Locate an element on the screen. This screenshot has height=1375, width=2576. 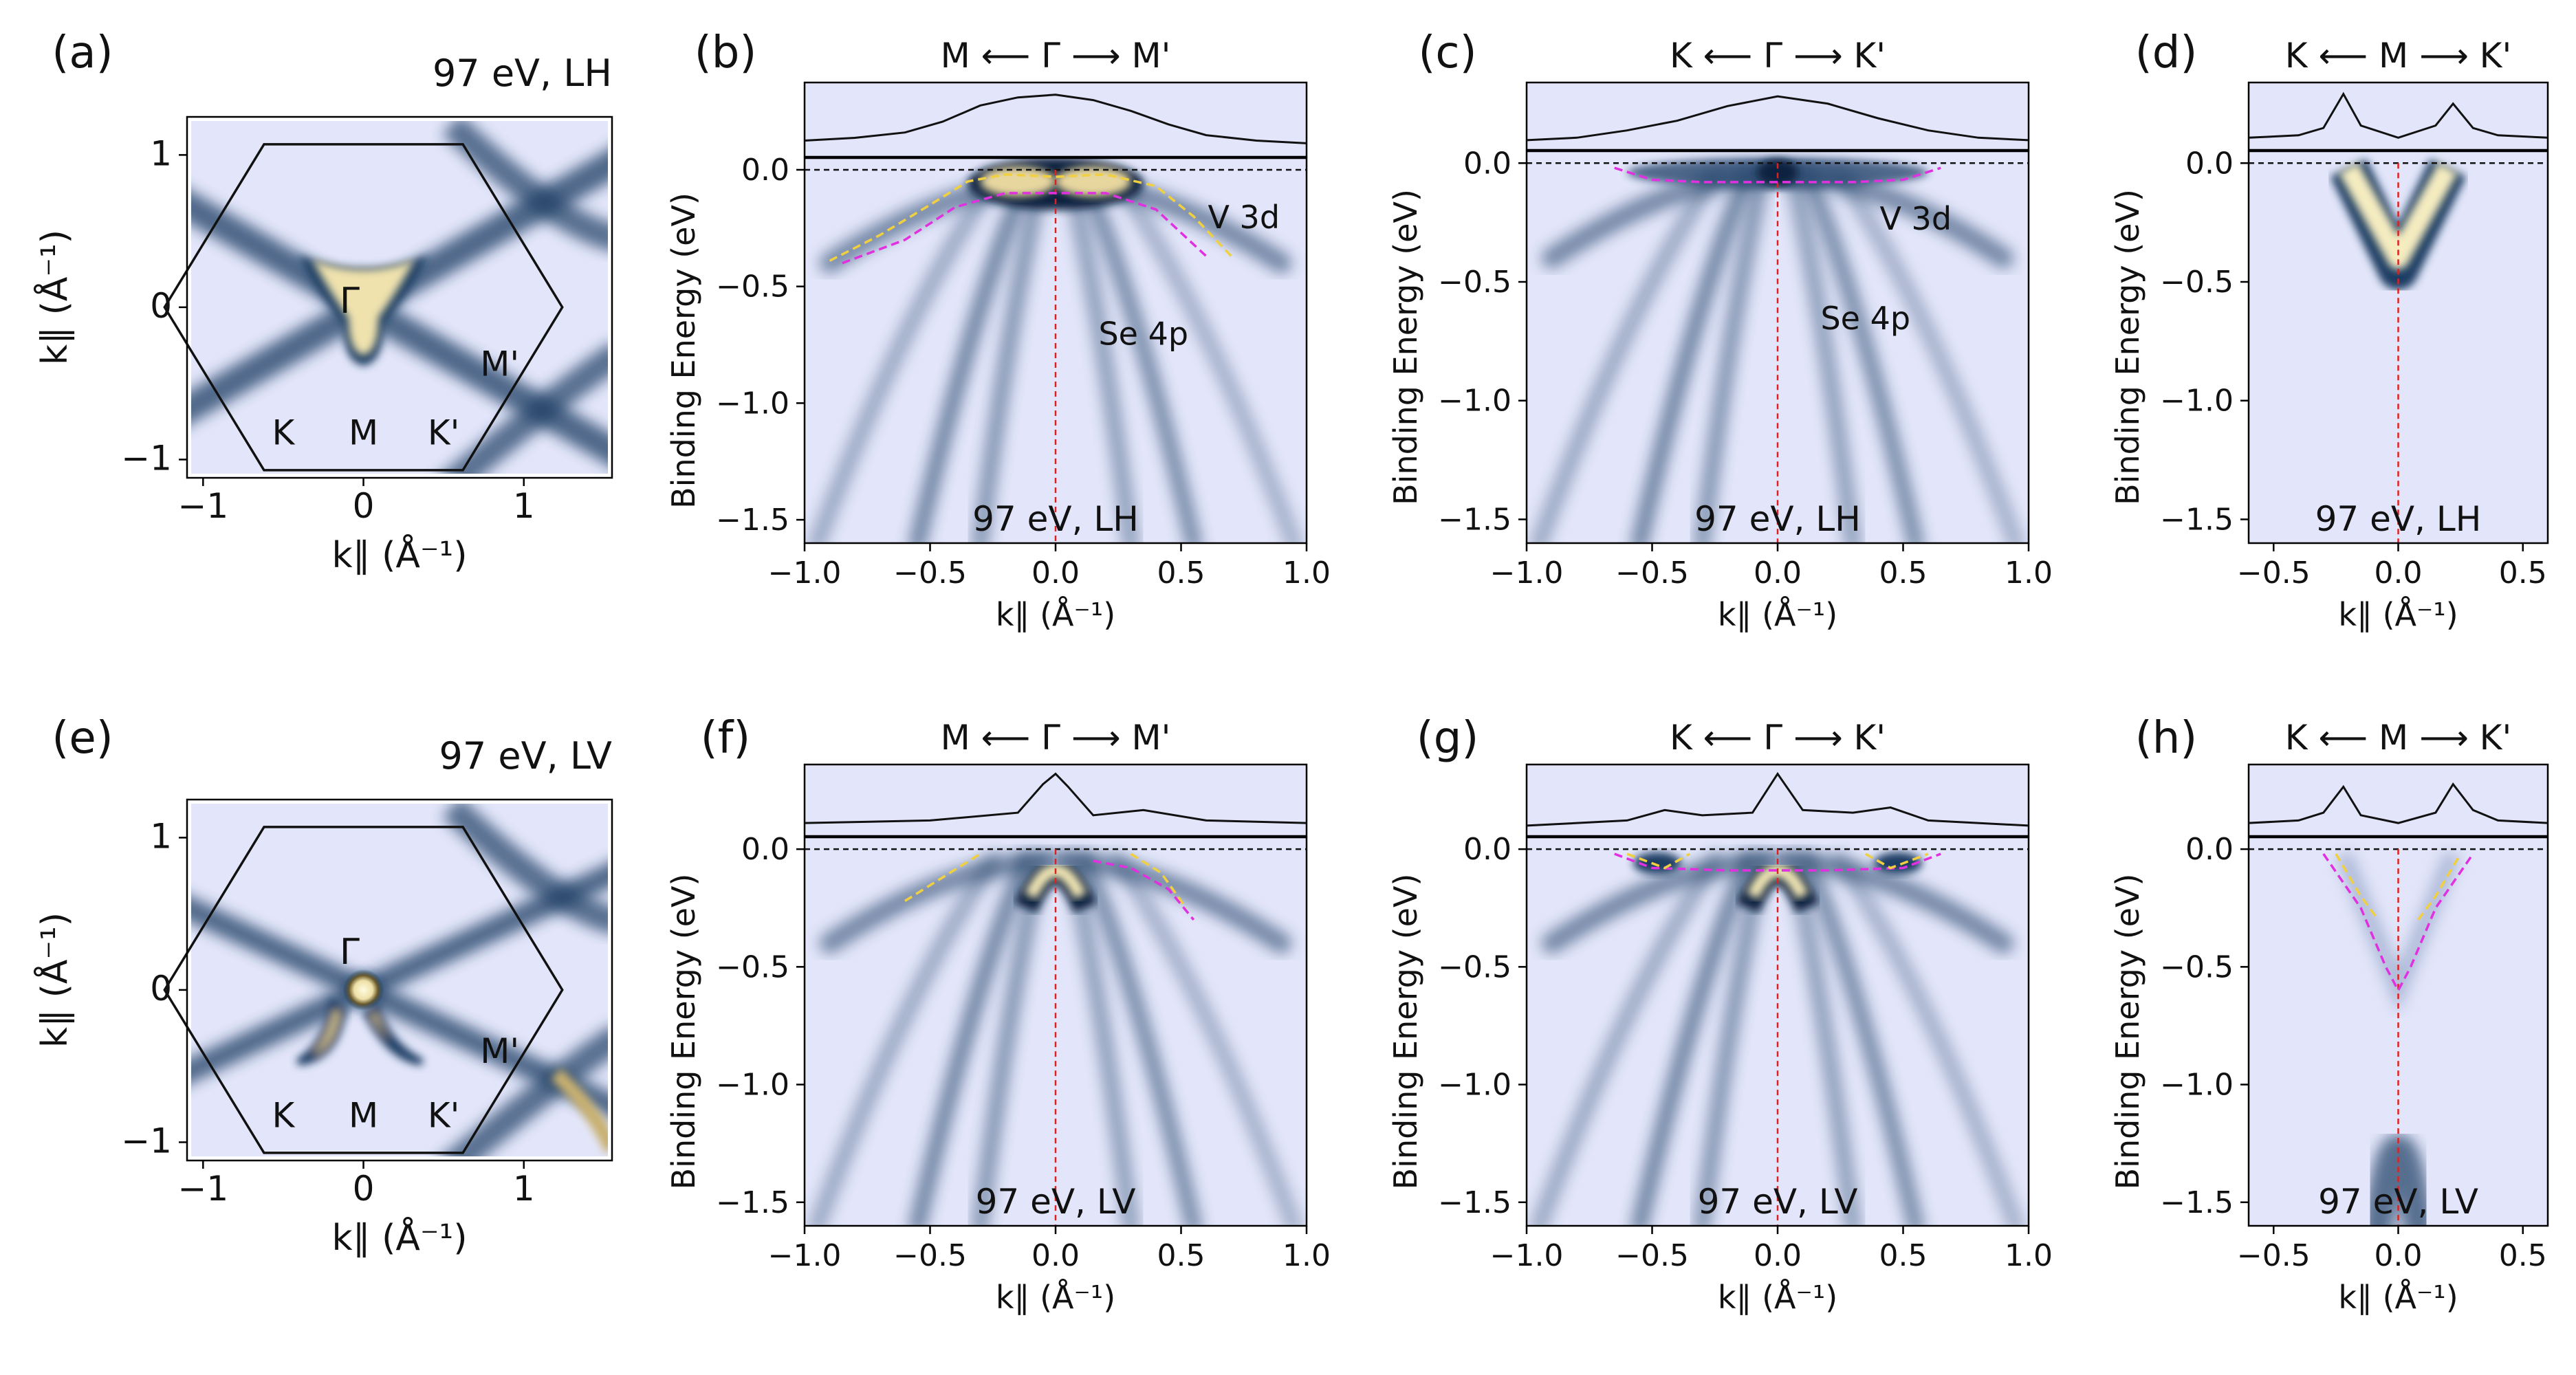
label-M: M is located at coordinates (363, 1115).